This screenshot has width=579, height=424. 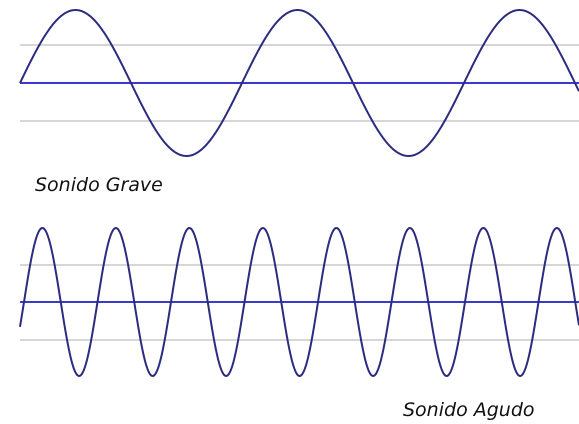 I want to click on high-label: Sonido Agudo, so click(x=469, y=410).